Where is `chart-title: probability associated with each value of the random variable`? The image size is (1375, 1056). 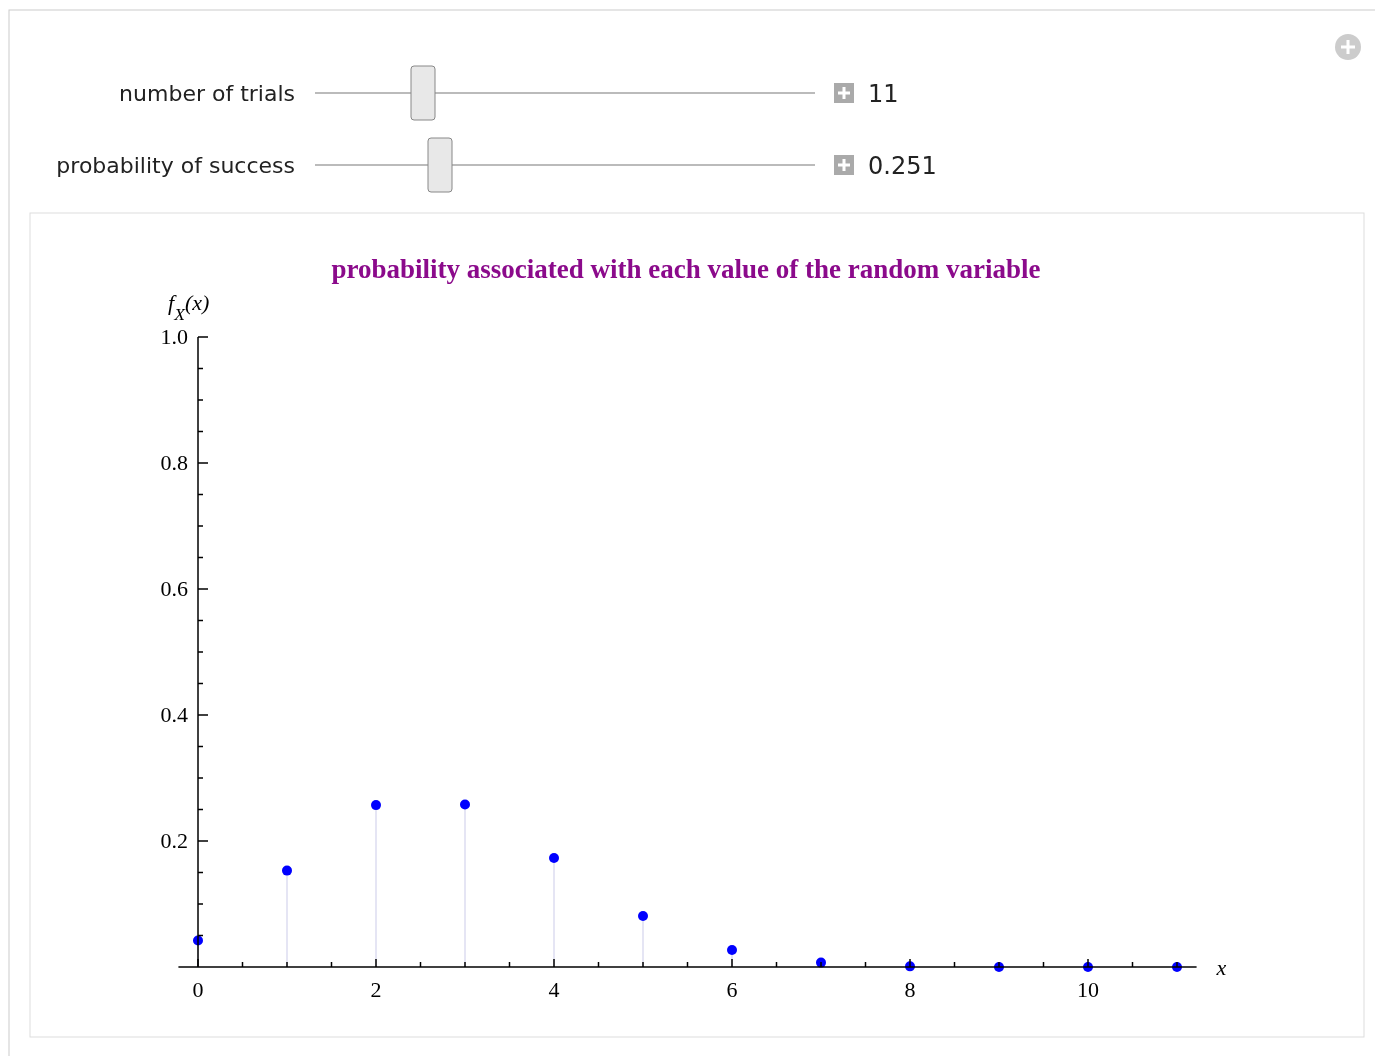 chart-title: probability associated with each value of the random variable is located at coordinates (686, 269).